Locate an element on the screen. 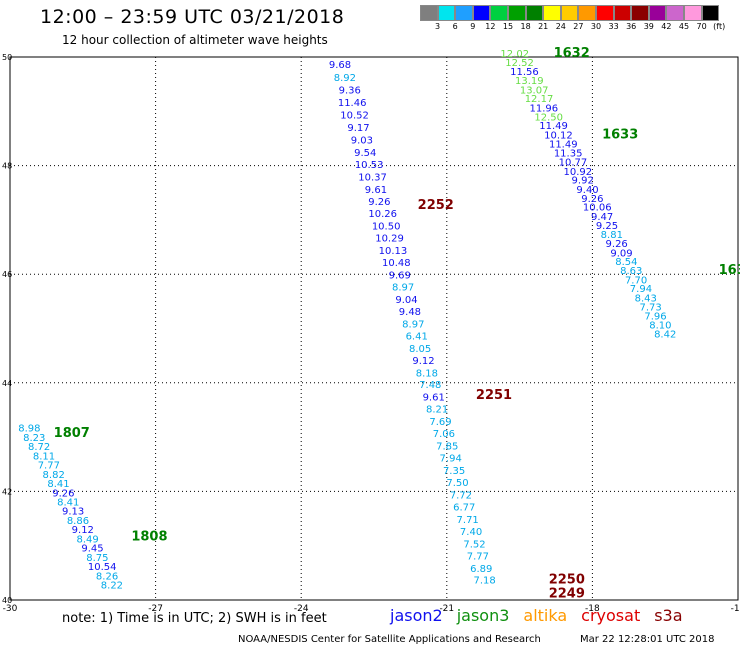  pass-time-label: 1807 is located at coordinates (72, 433).